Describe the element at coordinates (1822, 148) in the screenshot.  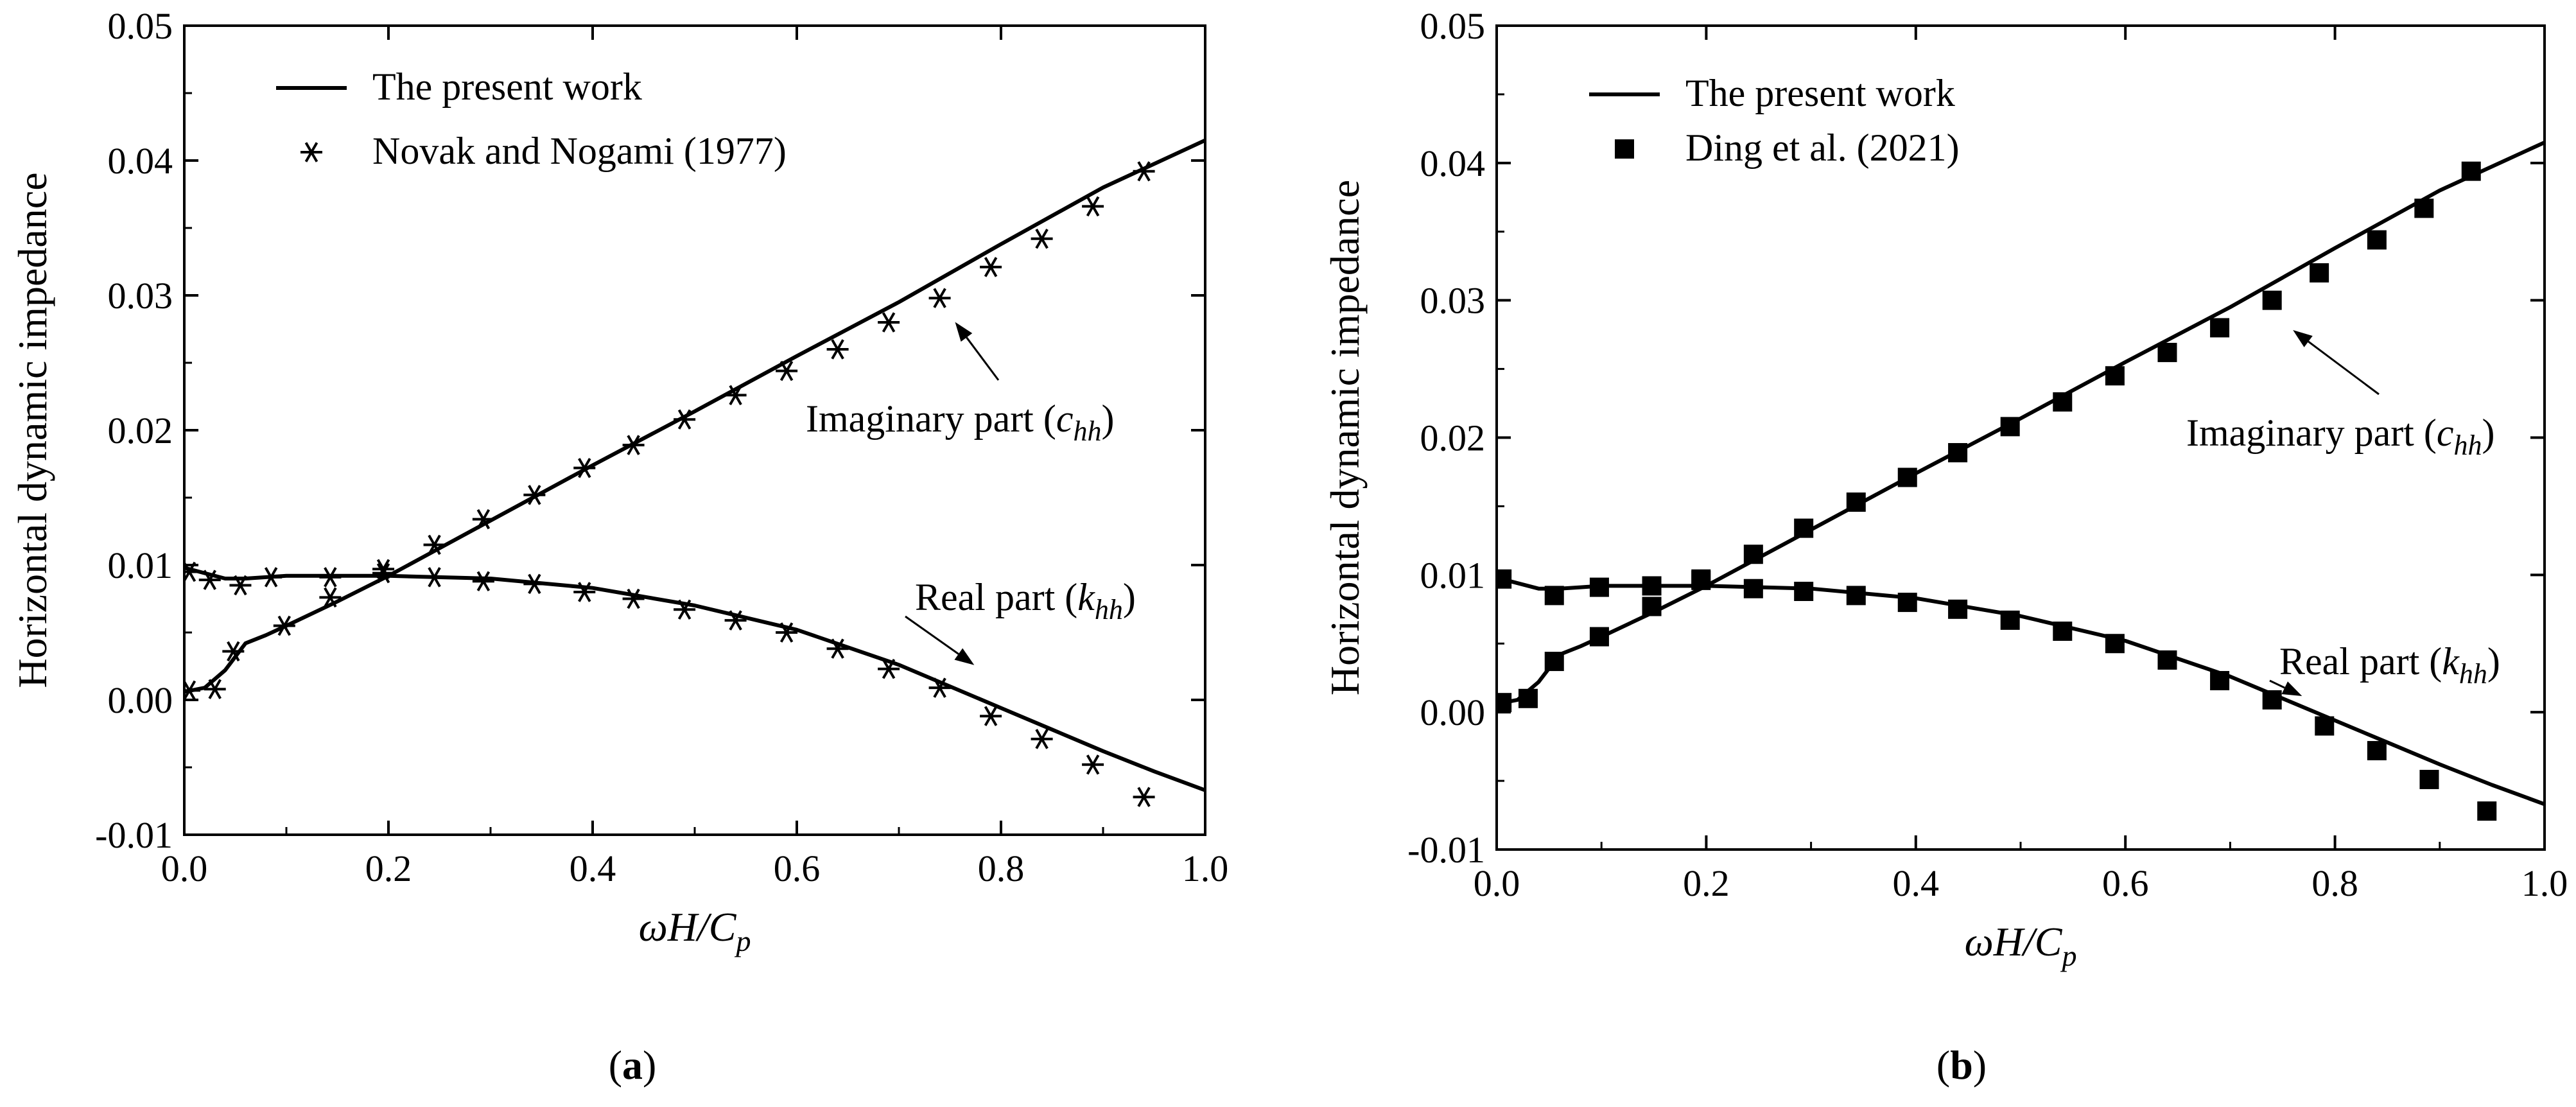
I see `legend-label-marker: Ding et al. (2021)` at that location.